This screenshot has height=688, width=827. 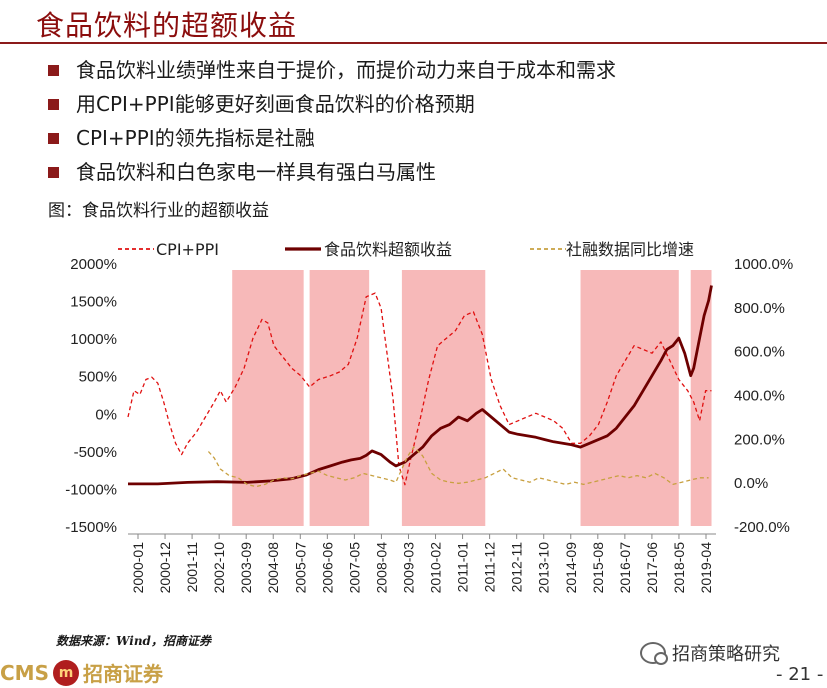 What do you see at coordinates (762, 527) in the screenshot?
I see `y-right-tick-label: -200.0%` at bounding box center [762, 527].